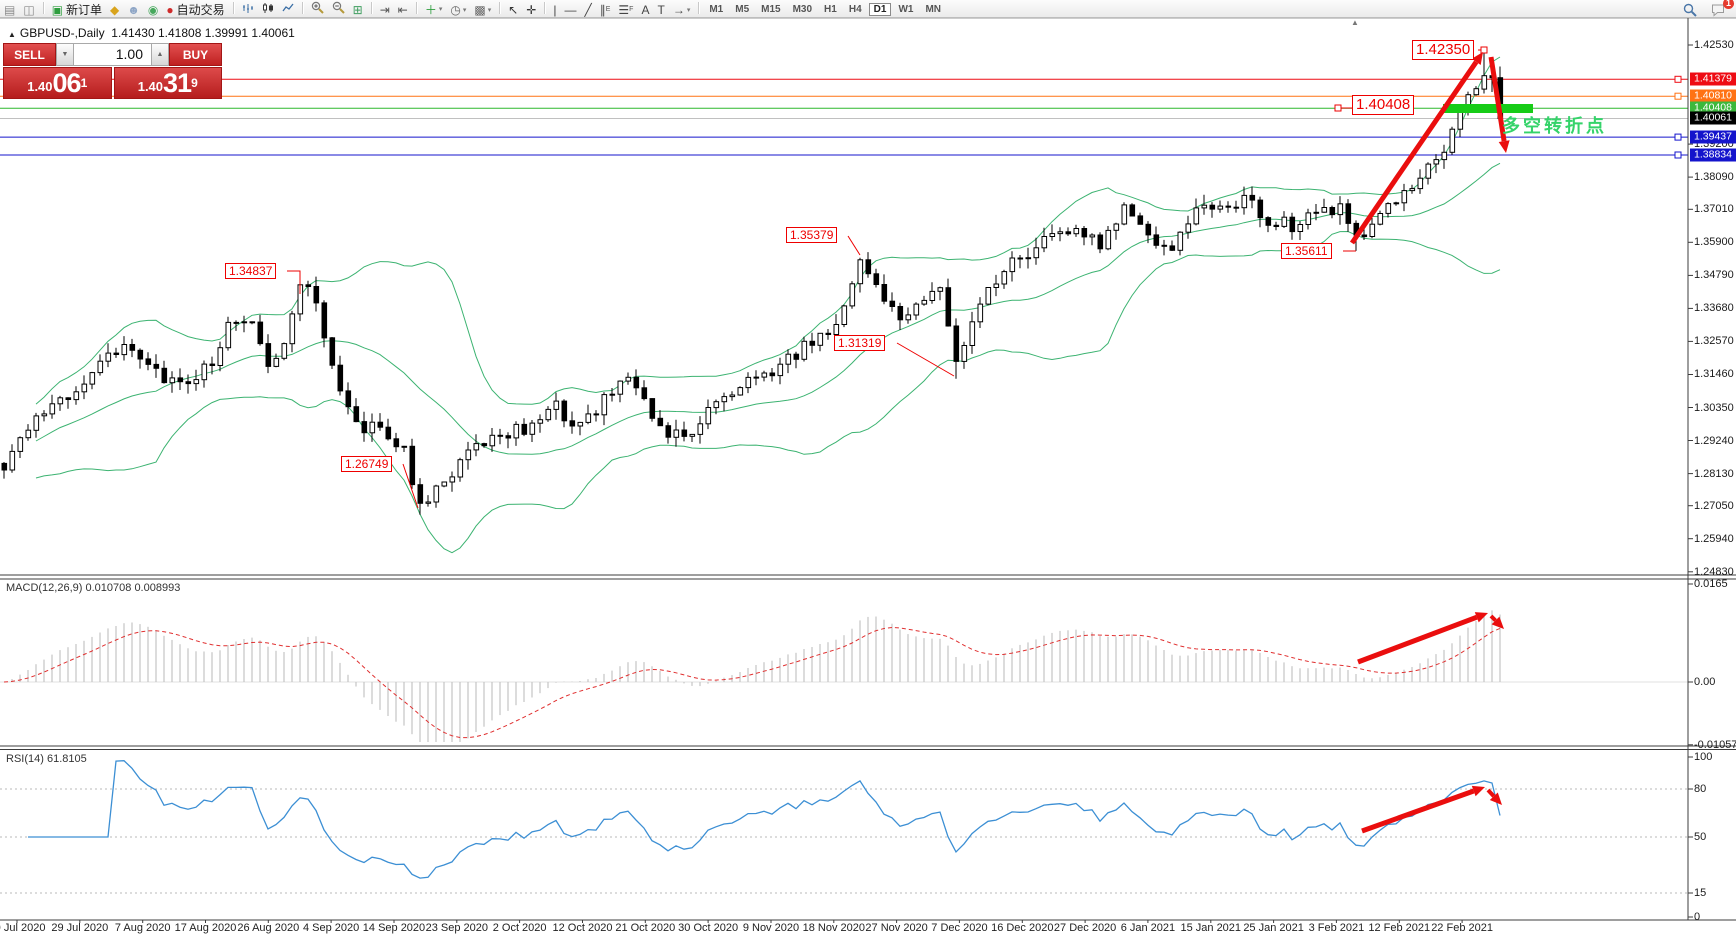 The image size is (1736, 947). What do you see at coordinates (288, 8) in the screenshot?
I see `line-chart-icon` at bounding box center [288, 8].